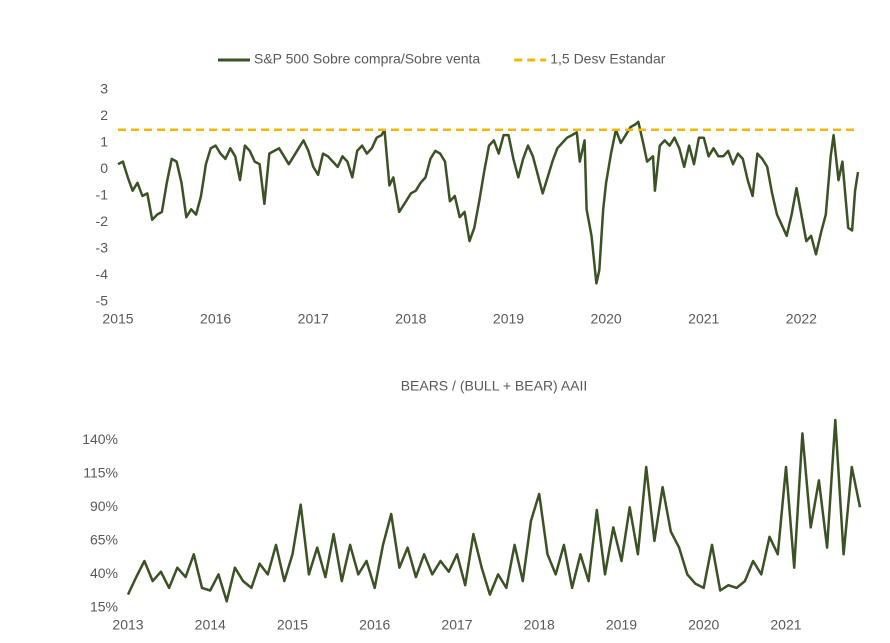  I want to click on y-tick-label: -4, so click(102, 274).